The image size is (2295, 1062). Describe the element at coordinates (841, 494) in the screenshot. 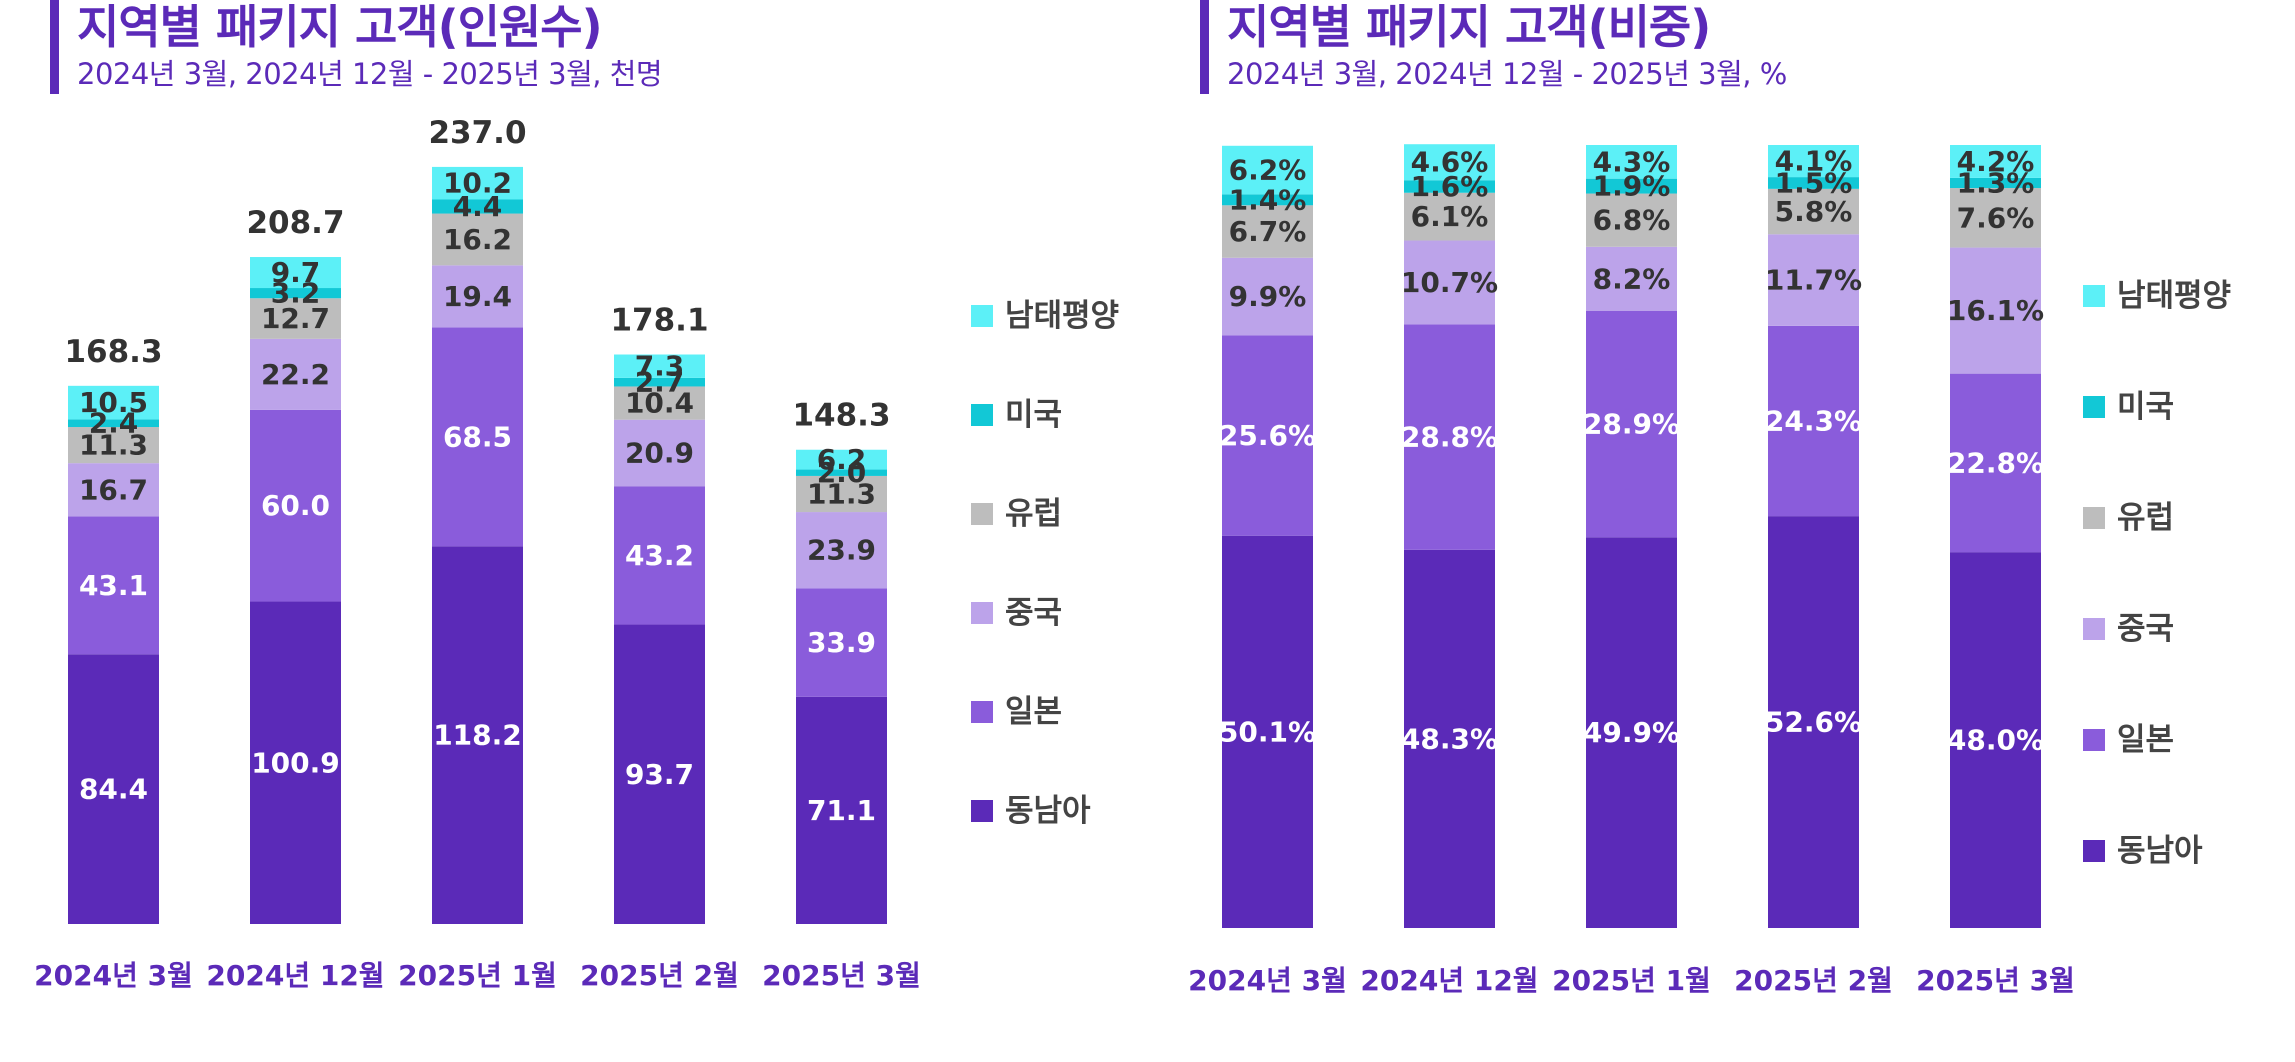

I see `data-label-europe: 11.3` at that location.